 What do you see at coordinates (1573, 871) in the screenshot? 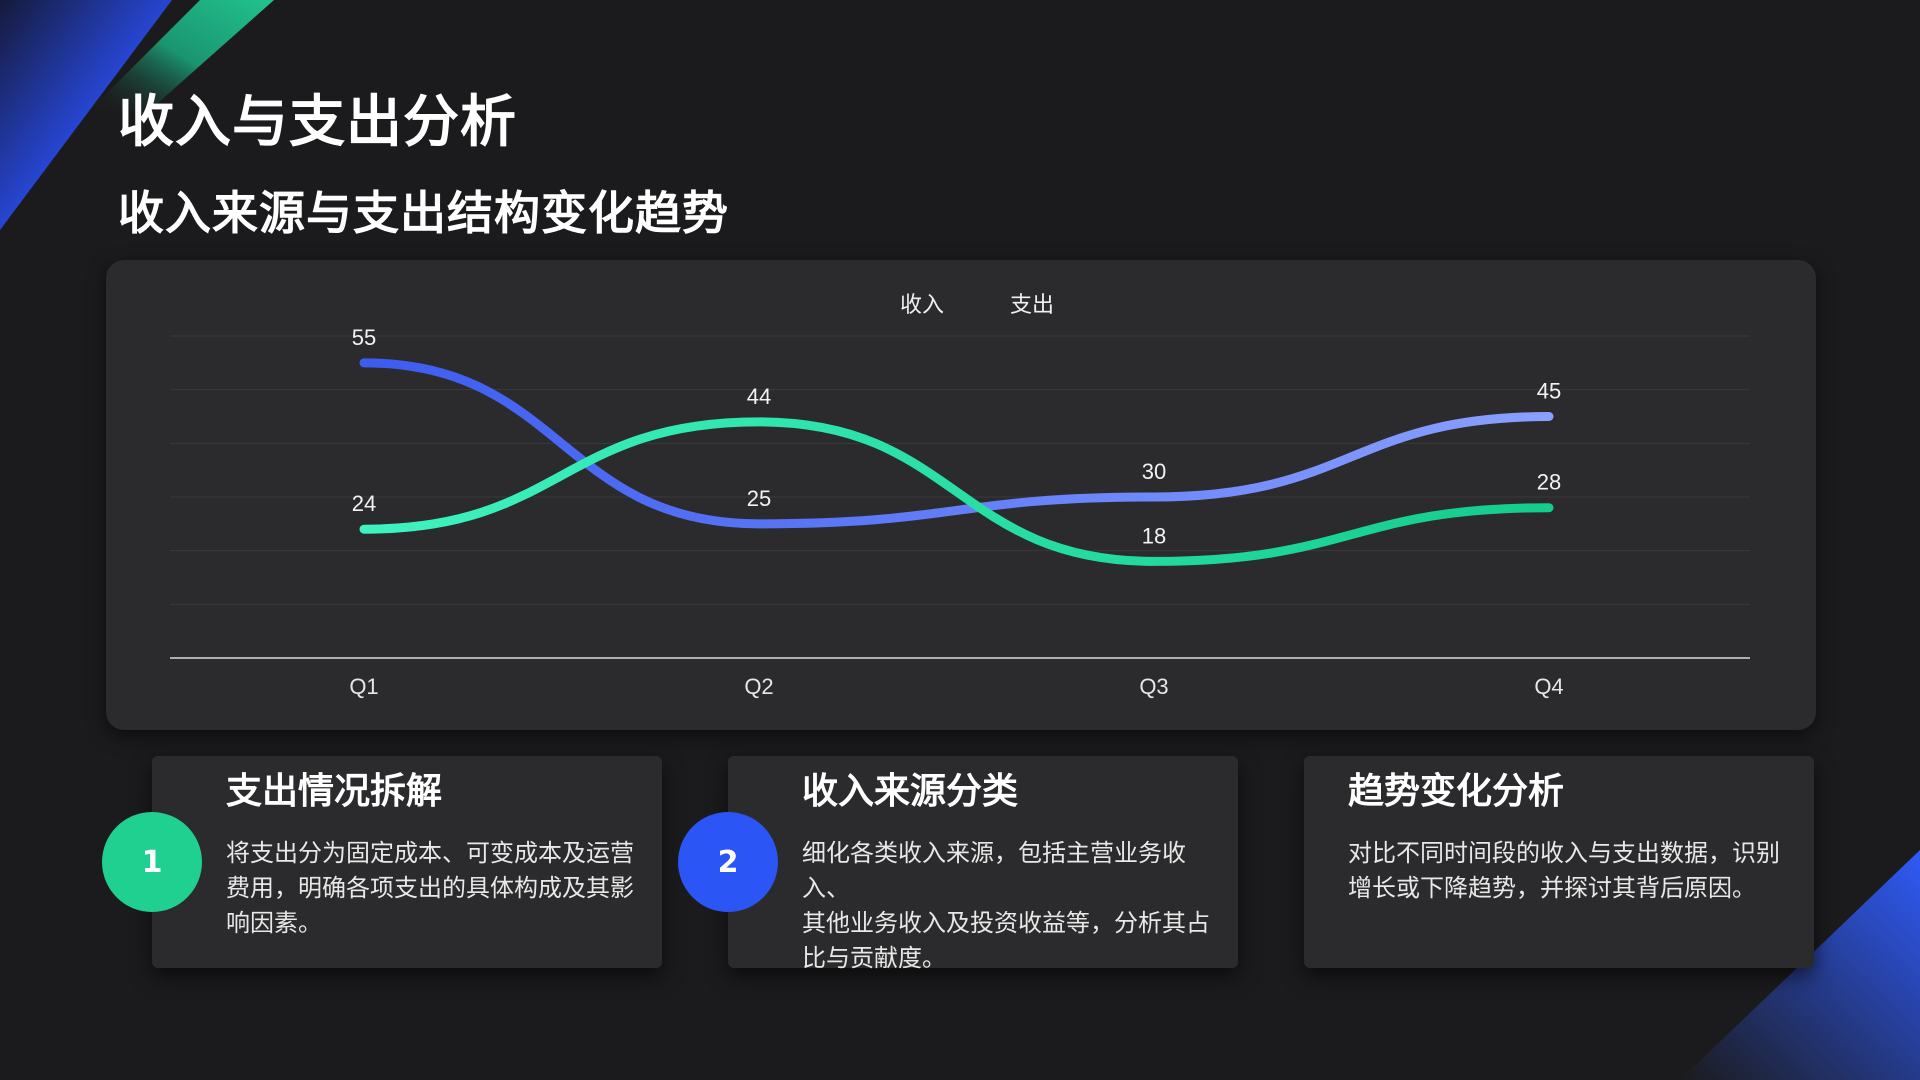
I see `card-description: 对比不同时间段的收入与支出数据，识别 增长或下降趋势，并探讨其背后原因。` at bounding box center [1573, 871].